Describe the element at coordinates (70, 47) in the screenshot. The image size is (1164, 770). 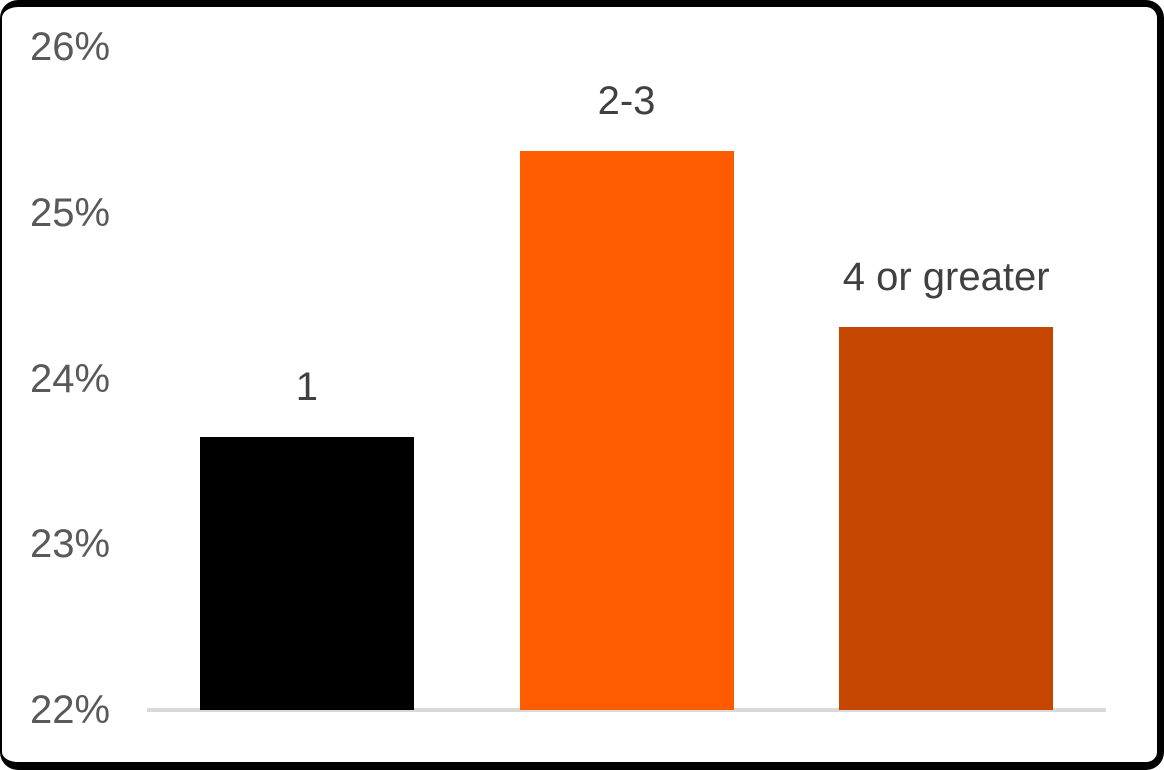
I see `y-axis-tick-label-26: 26%` at that location.